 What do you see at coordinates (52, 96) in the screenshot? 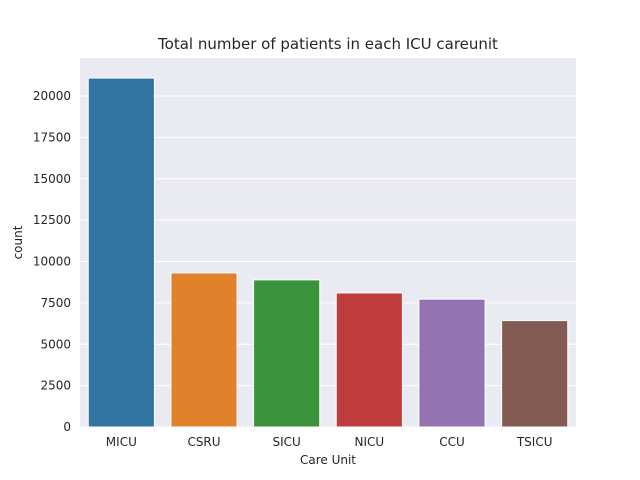
I see `y-tick-label: 20000` at bounding box center [52, 96].